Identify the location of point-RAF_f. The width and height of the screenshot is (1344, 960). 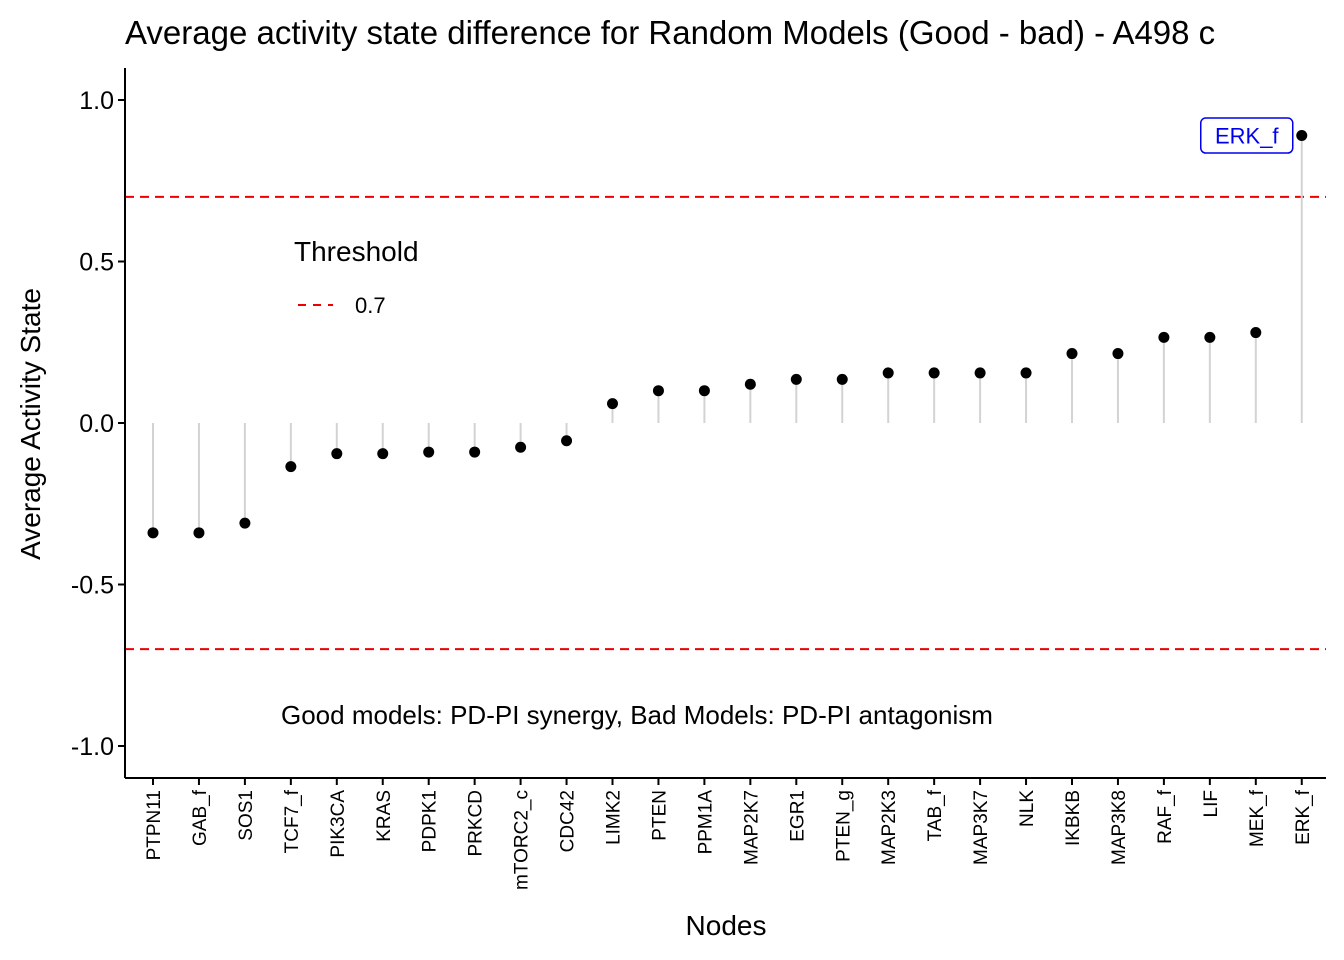
(1164, 337).